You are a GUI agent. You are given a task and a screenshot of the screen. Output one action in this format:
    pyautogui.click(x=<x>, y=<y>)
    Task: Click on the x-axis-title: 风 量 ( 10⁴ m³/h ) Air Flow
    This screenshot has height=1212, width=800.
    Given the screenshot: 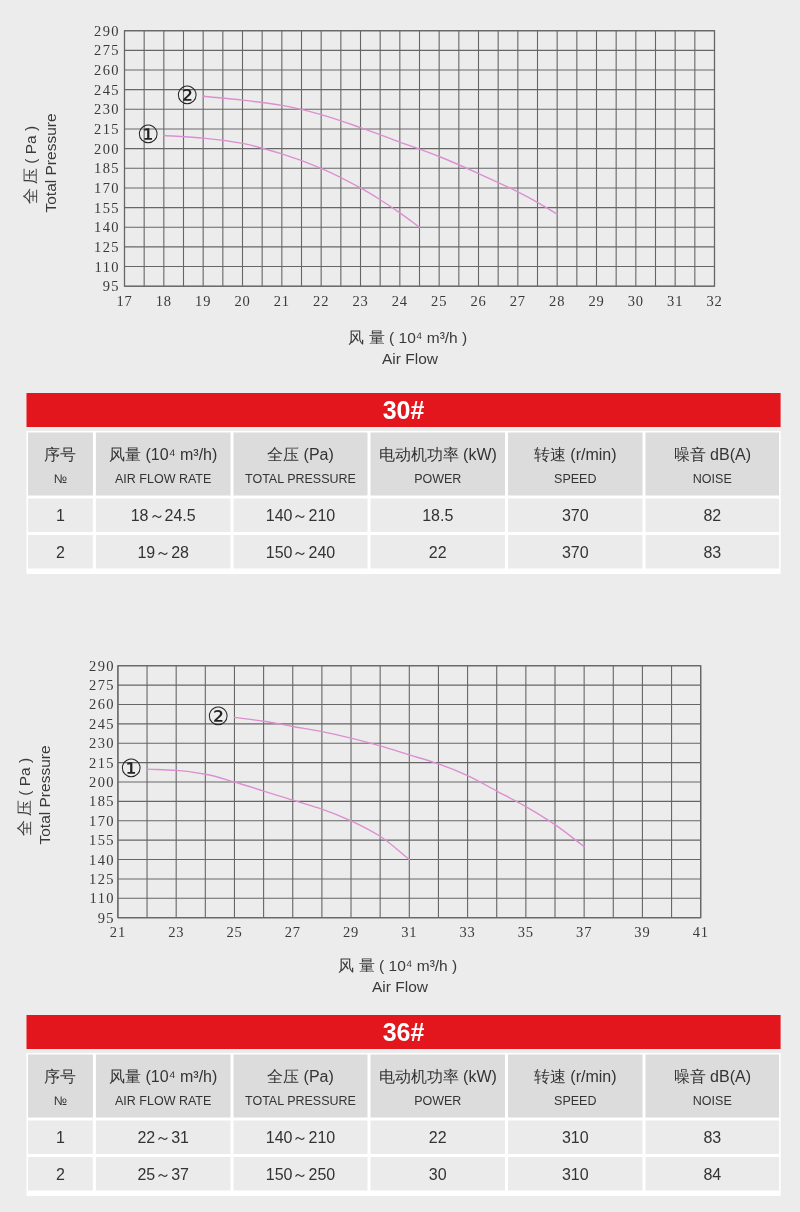 What is the action you would take?
    pyautogui.click(x=398, y=976)
    